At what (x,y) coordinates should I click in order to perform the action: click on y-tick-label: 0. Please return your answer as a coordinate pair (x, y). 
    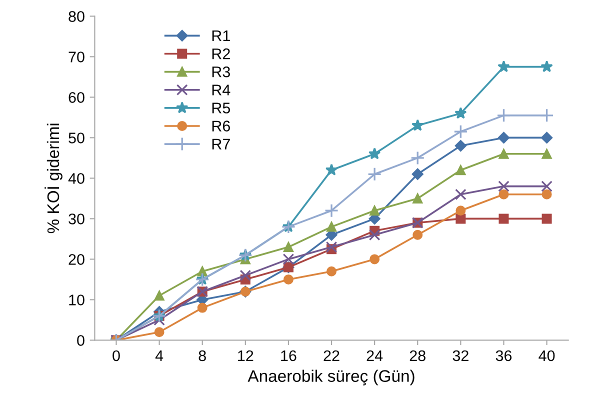
    Looking at the image, I should click on (80, 340).